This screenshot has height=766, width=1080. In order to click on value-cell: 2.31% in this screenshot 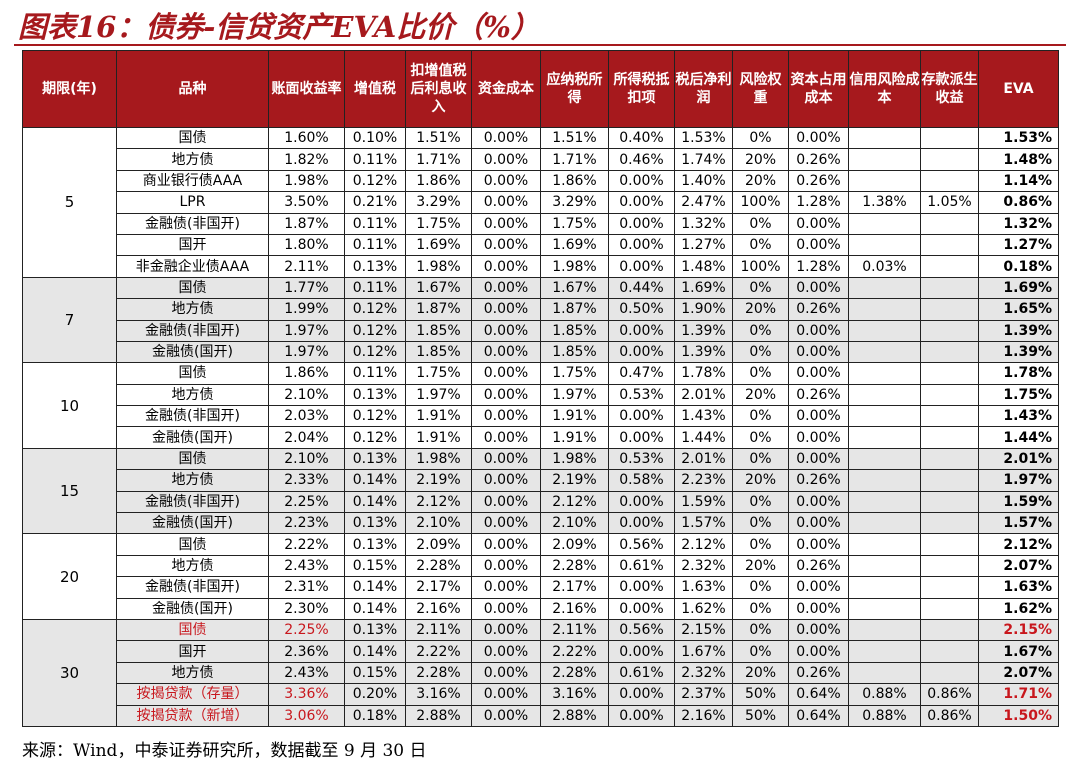, I will do `click(306, 587)`.